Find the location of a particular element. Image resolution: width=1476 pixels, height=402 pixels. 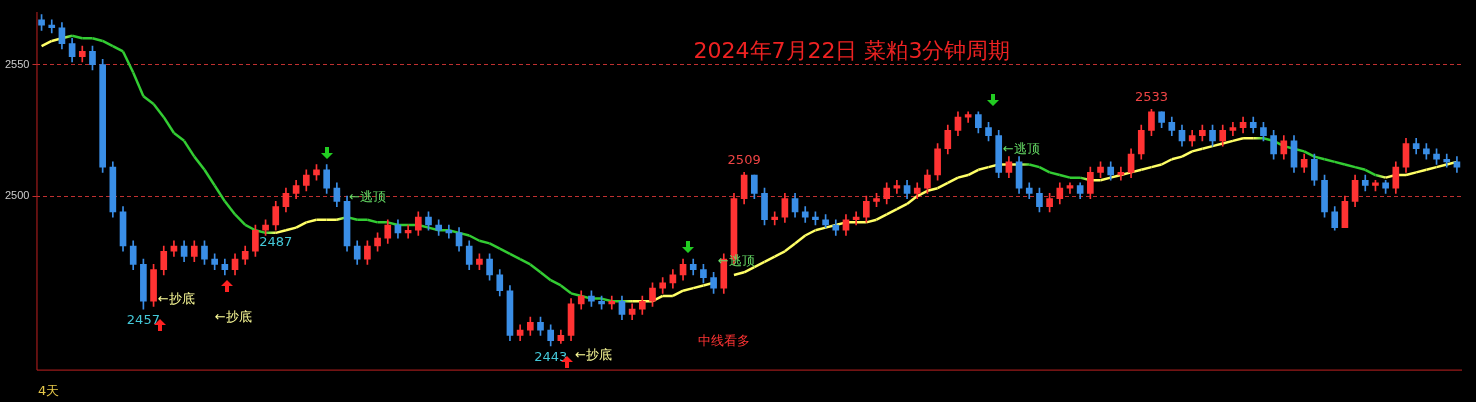

text: 4天 is located at coordinates (49, 391).